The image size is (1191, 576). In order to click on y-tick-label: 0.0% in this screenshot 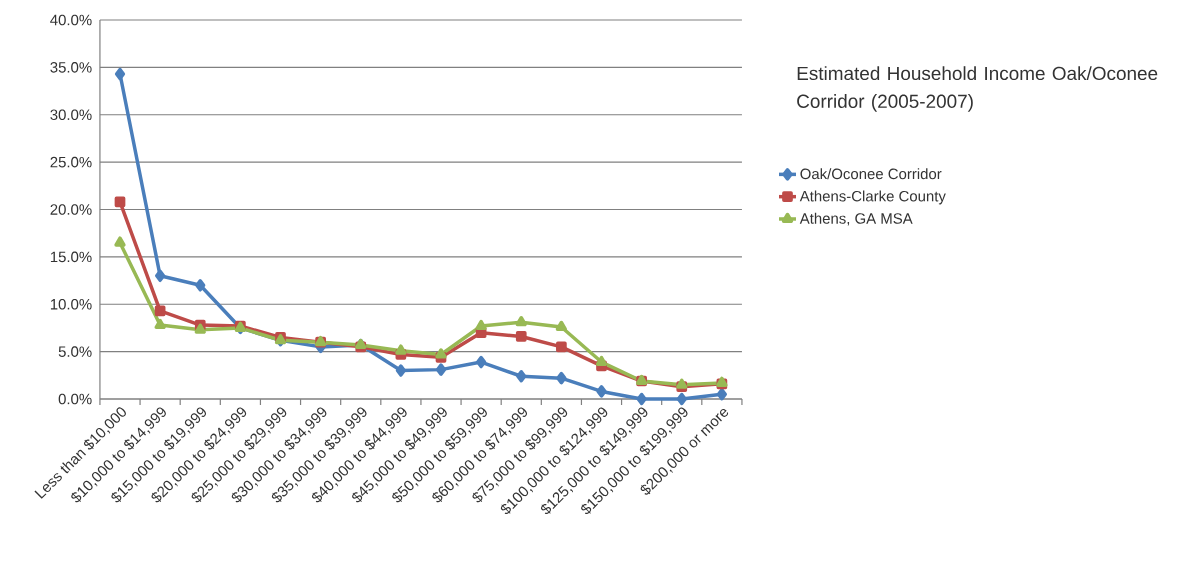, I will do `click(75, 399)`.